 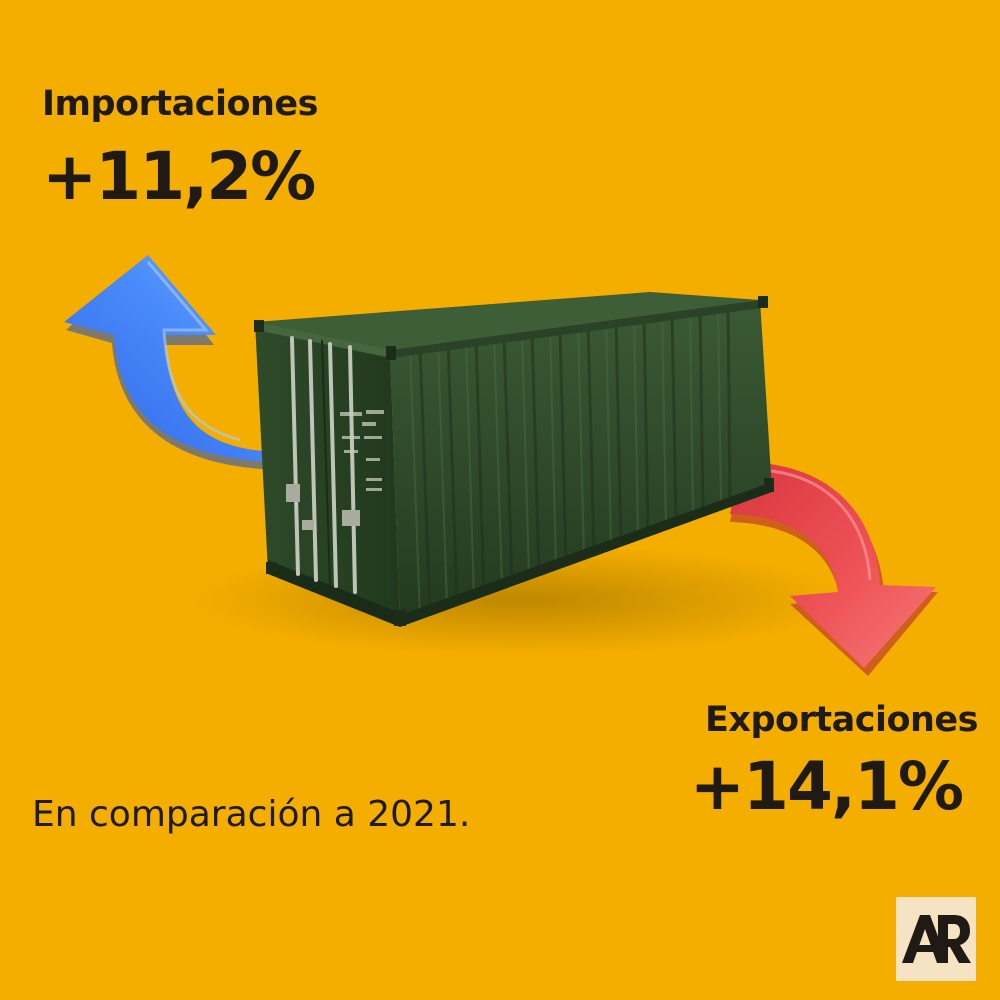 I want to click on comparison-footnote: En comparación a 2021., so click(x=251, y=814).